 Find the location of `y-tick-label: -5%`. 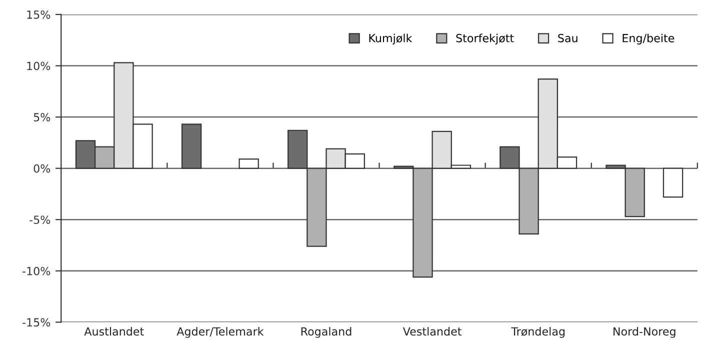

y-tick-label: -5% is located at coordinates (40, 220).